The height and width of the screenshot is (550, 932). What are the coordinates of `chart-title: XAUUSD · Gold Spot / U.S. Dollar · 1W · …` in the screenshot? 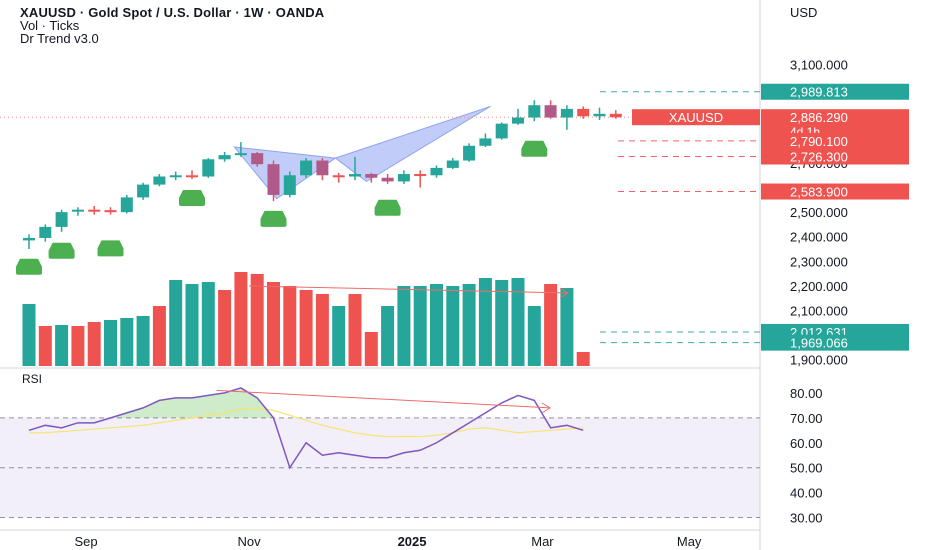 It's located at (172, 12).